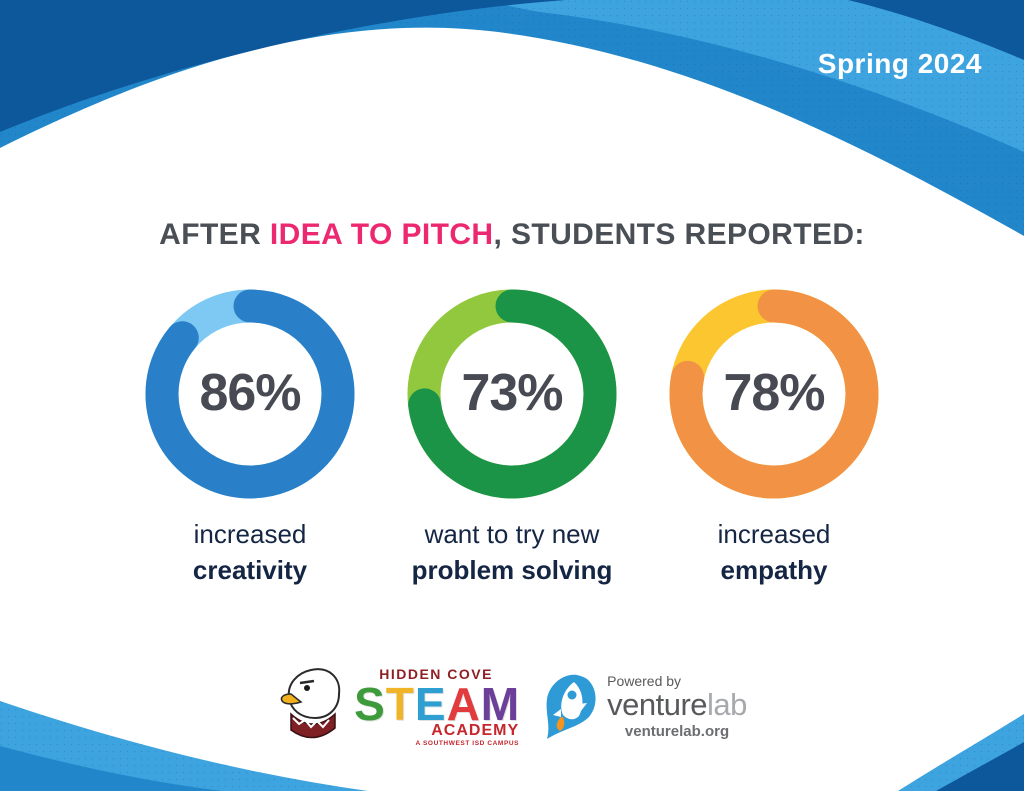 The height and width of the screenshot is (791, 1024). I want to click on donut-col-creativity: 86% increased creativity, so click(250, 438).